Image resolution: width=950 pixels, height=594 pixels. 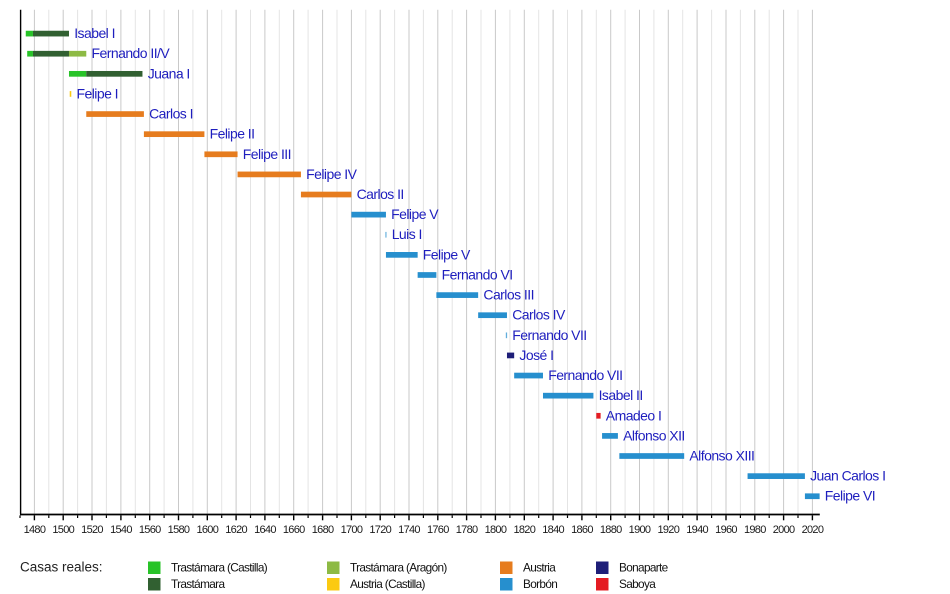 What do you see at coordinates (644, 568) in the screenshot?
I see `svg-text: Bonaparte` at bounding box center [644, 568].